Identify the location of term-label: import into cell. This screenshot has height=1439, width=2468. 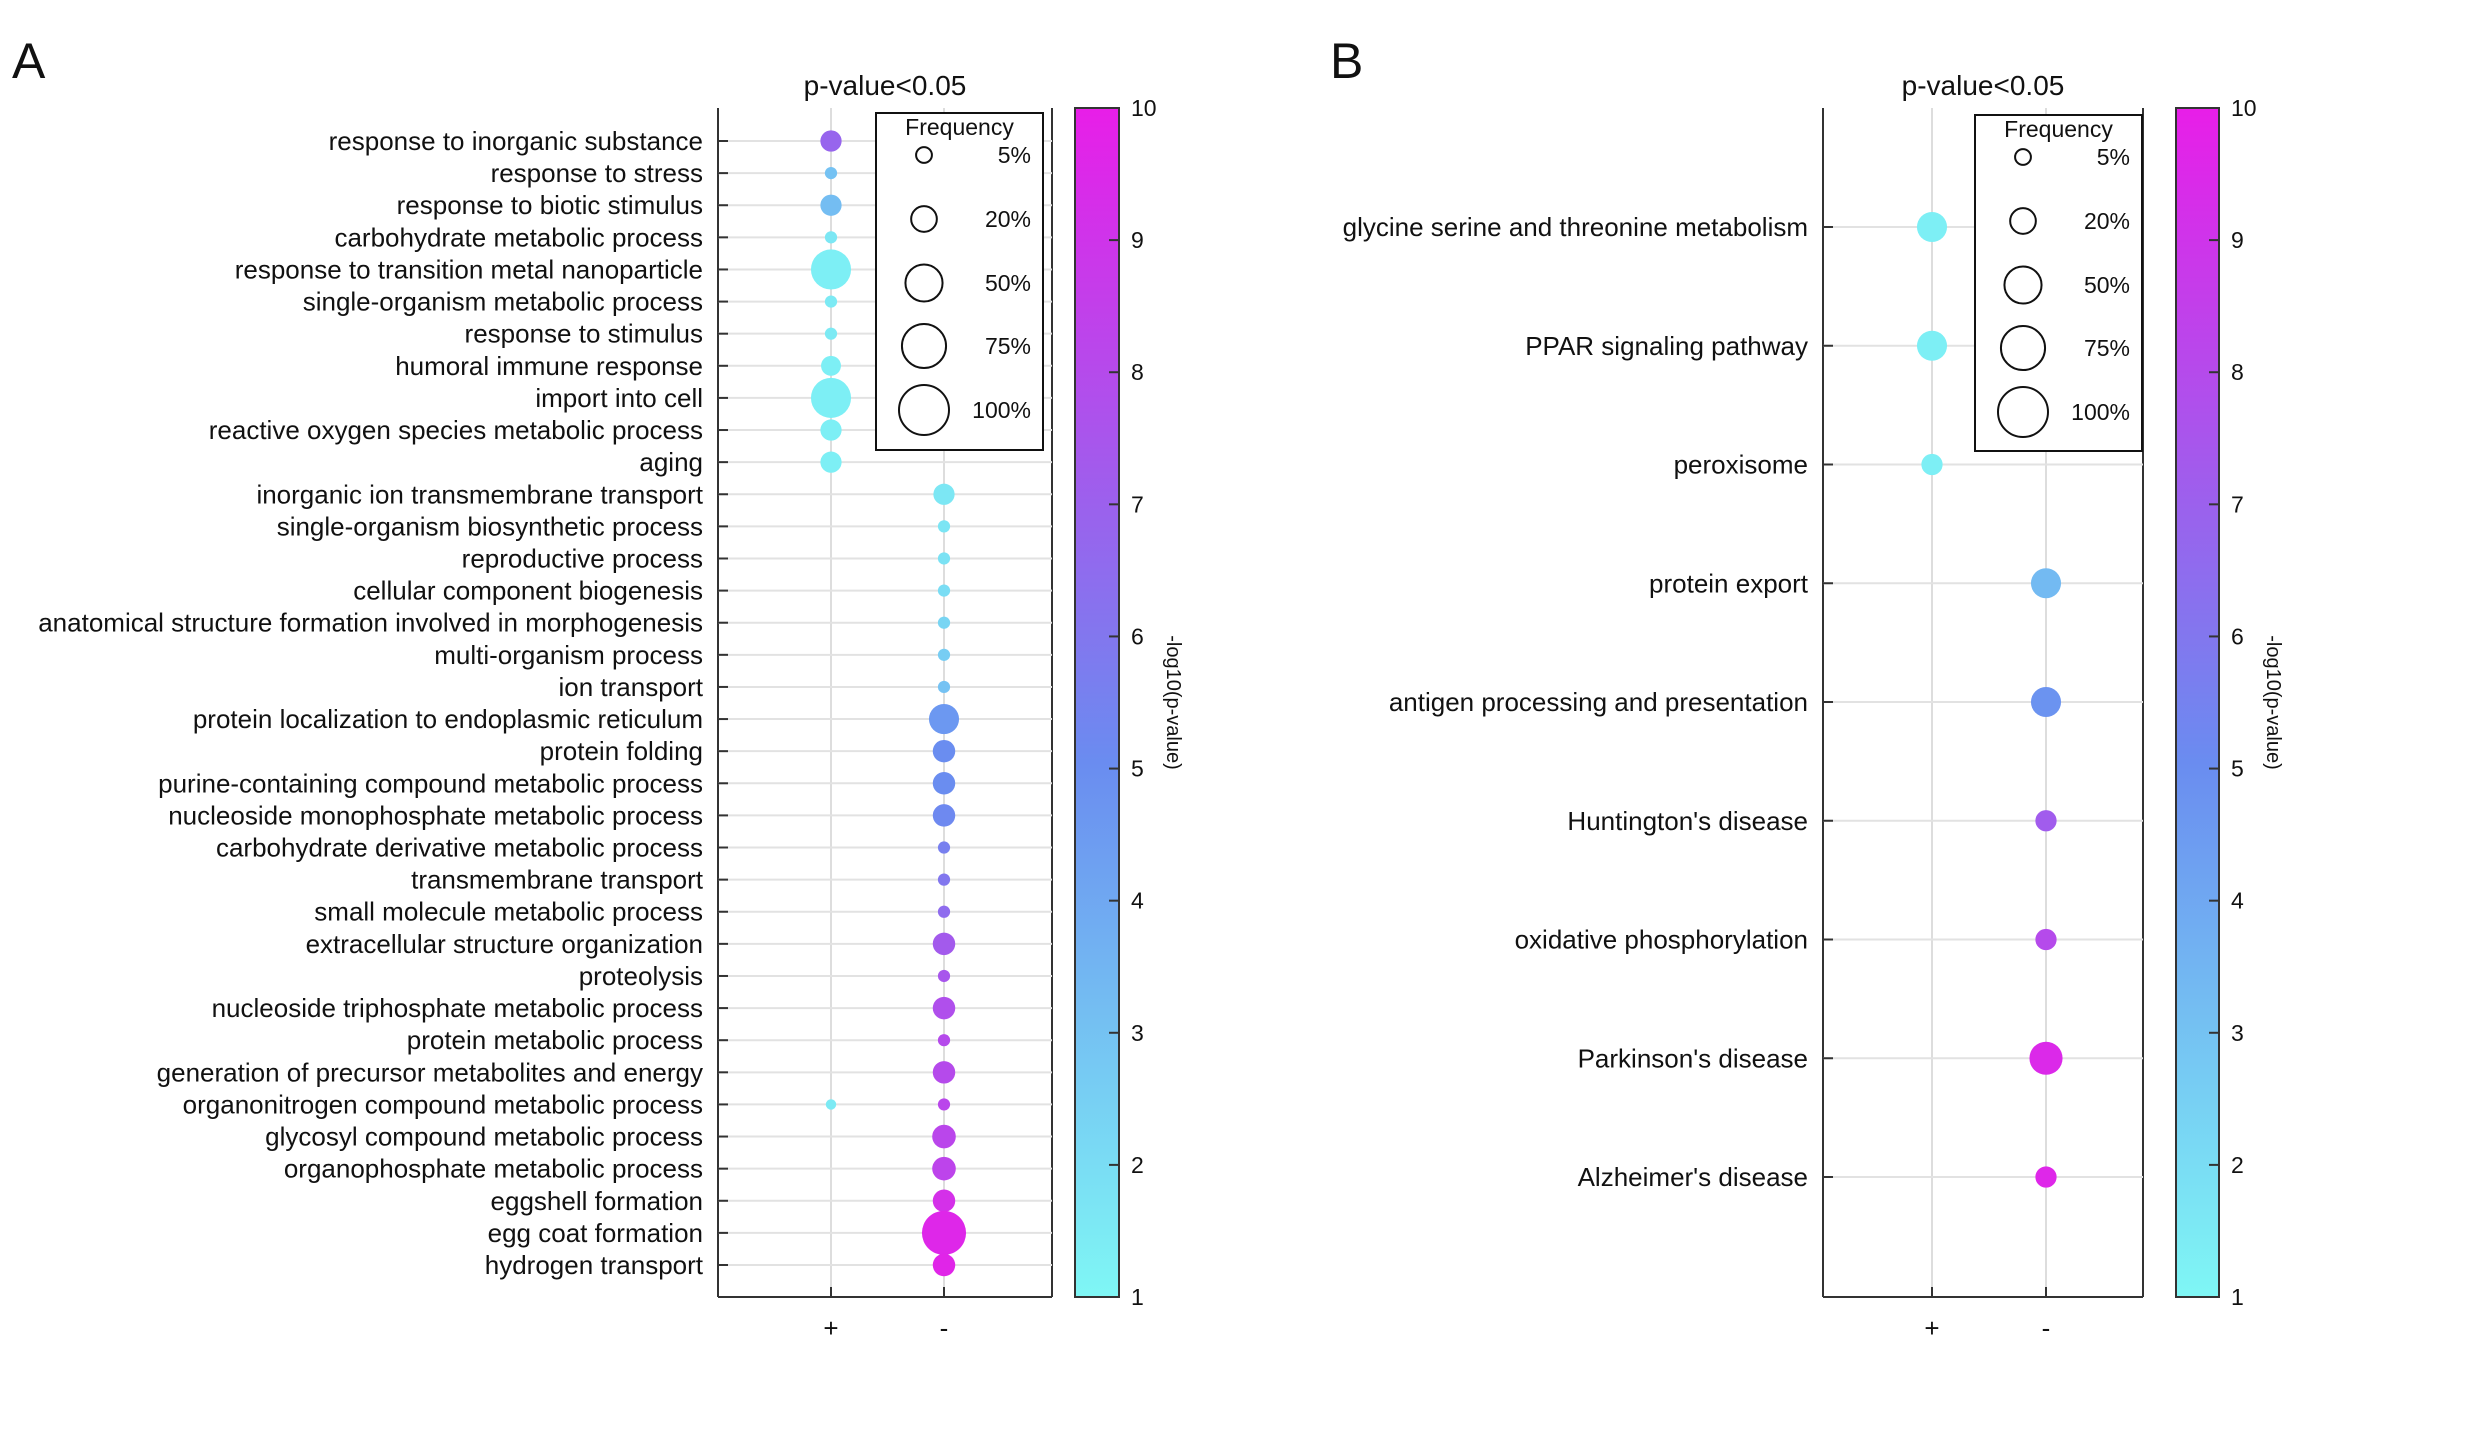
(619, 398).